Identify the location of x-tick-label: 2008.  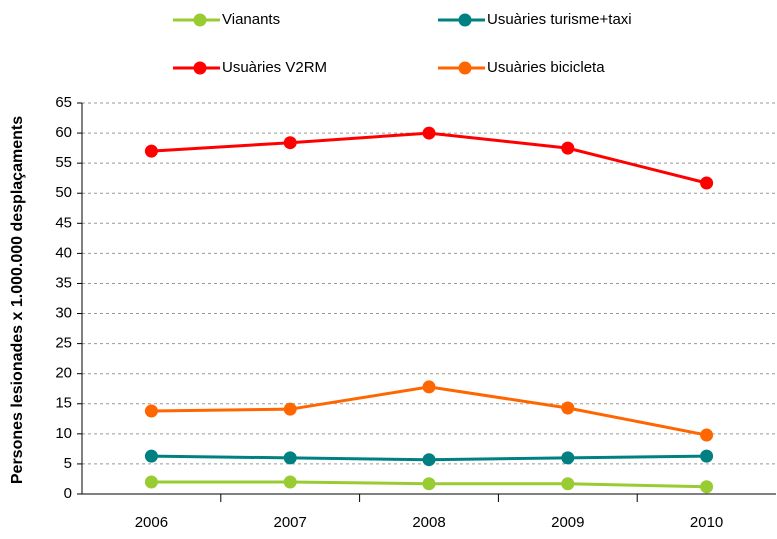
(428, 522).